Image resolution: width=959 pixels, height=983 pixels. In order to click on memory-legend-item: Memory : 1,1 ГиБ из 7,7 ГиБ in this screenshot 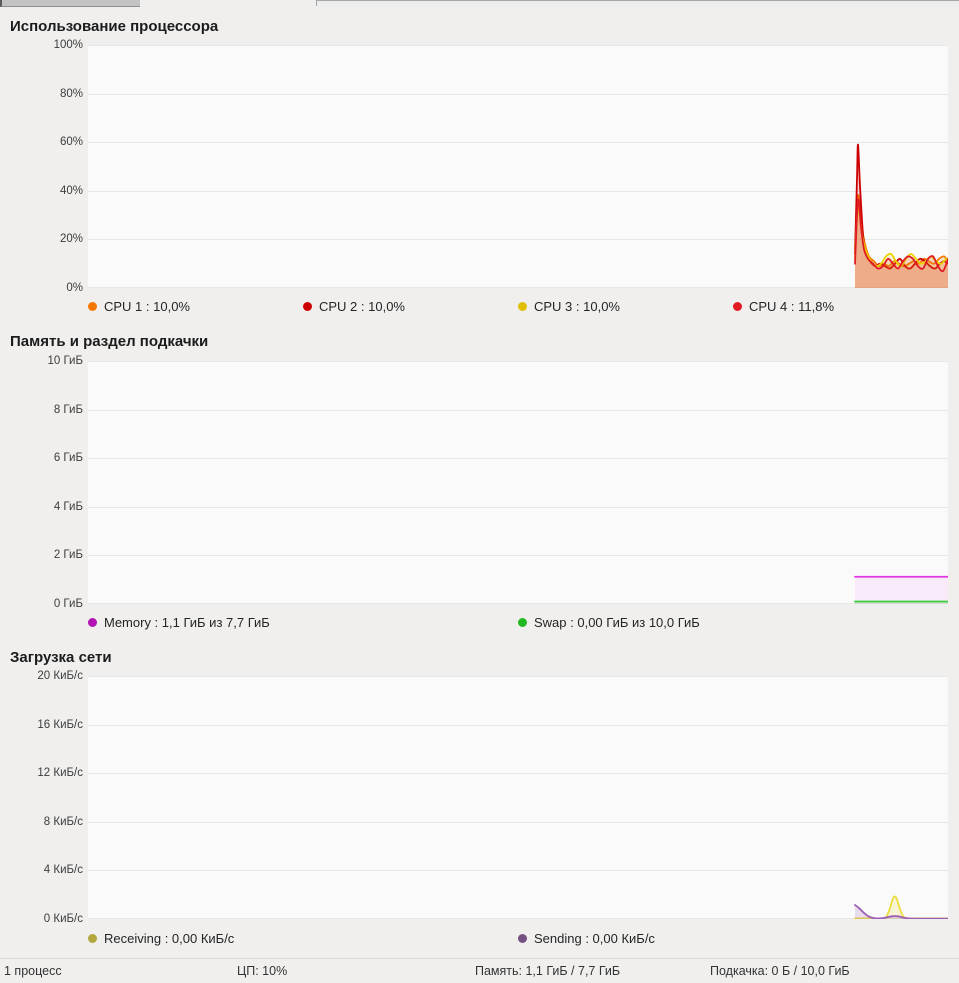, I will do `click(179, 622)`.